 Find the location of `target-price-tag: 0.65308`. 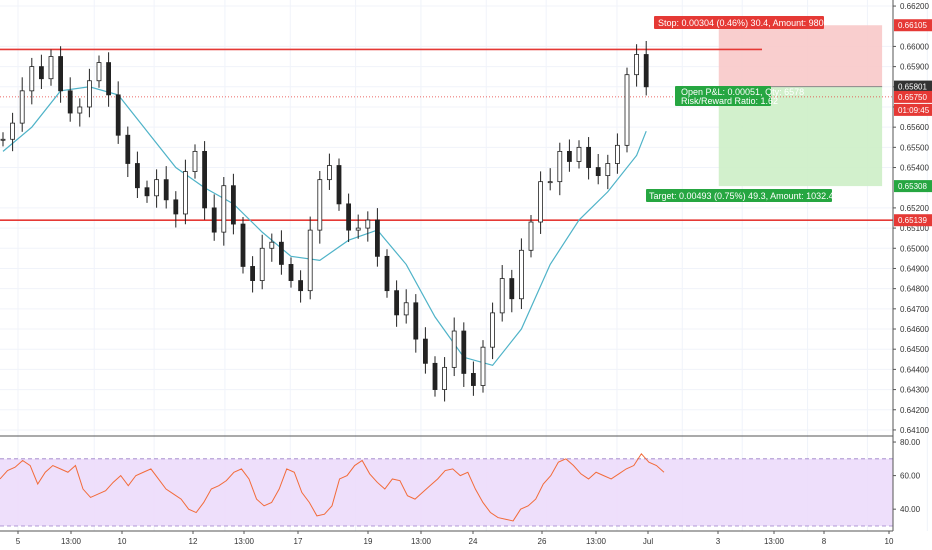

target-price-tag: 0.65308 is located at coordinates (912, 186).